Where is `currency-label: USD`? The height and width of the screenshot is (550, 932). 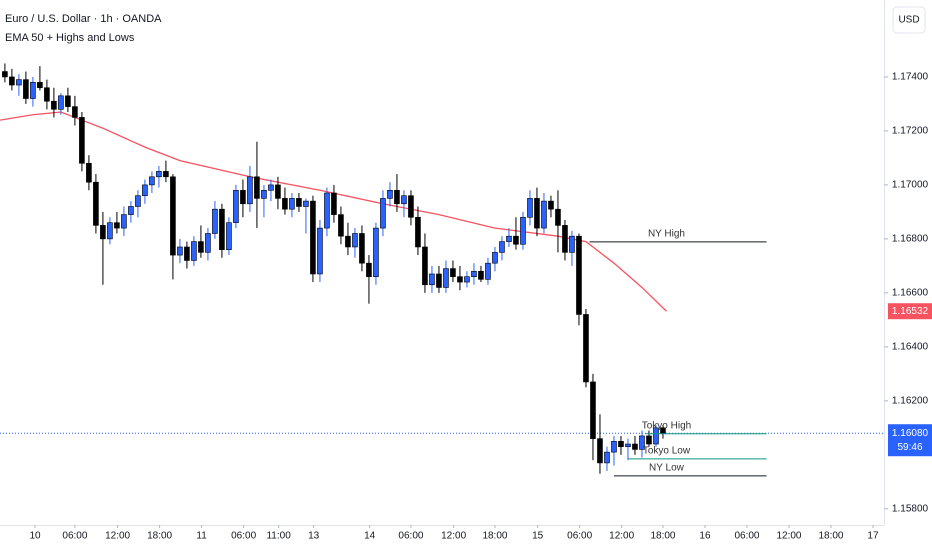
currency-label: USD is located at coordinates (908, 20).